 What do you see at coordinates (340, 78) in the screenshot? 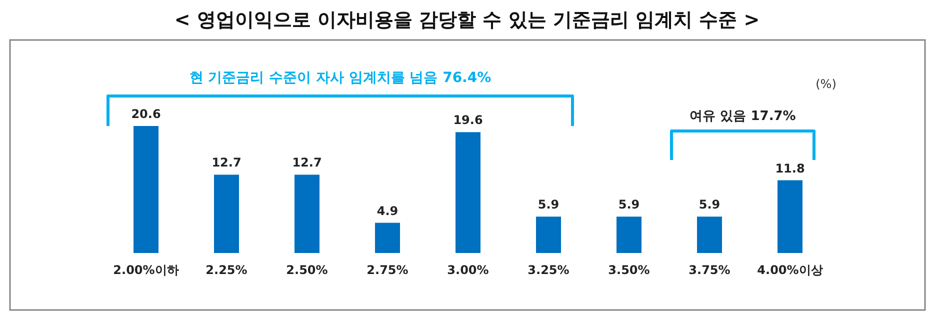
I see `text: 현 기준금리 수준이 자사 임계치를 넘음 76.4%` at bounding box center [340, 78].